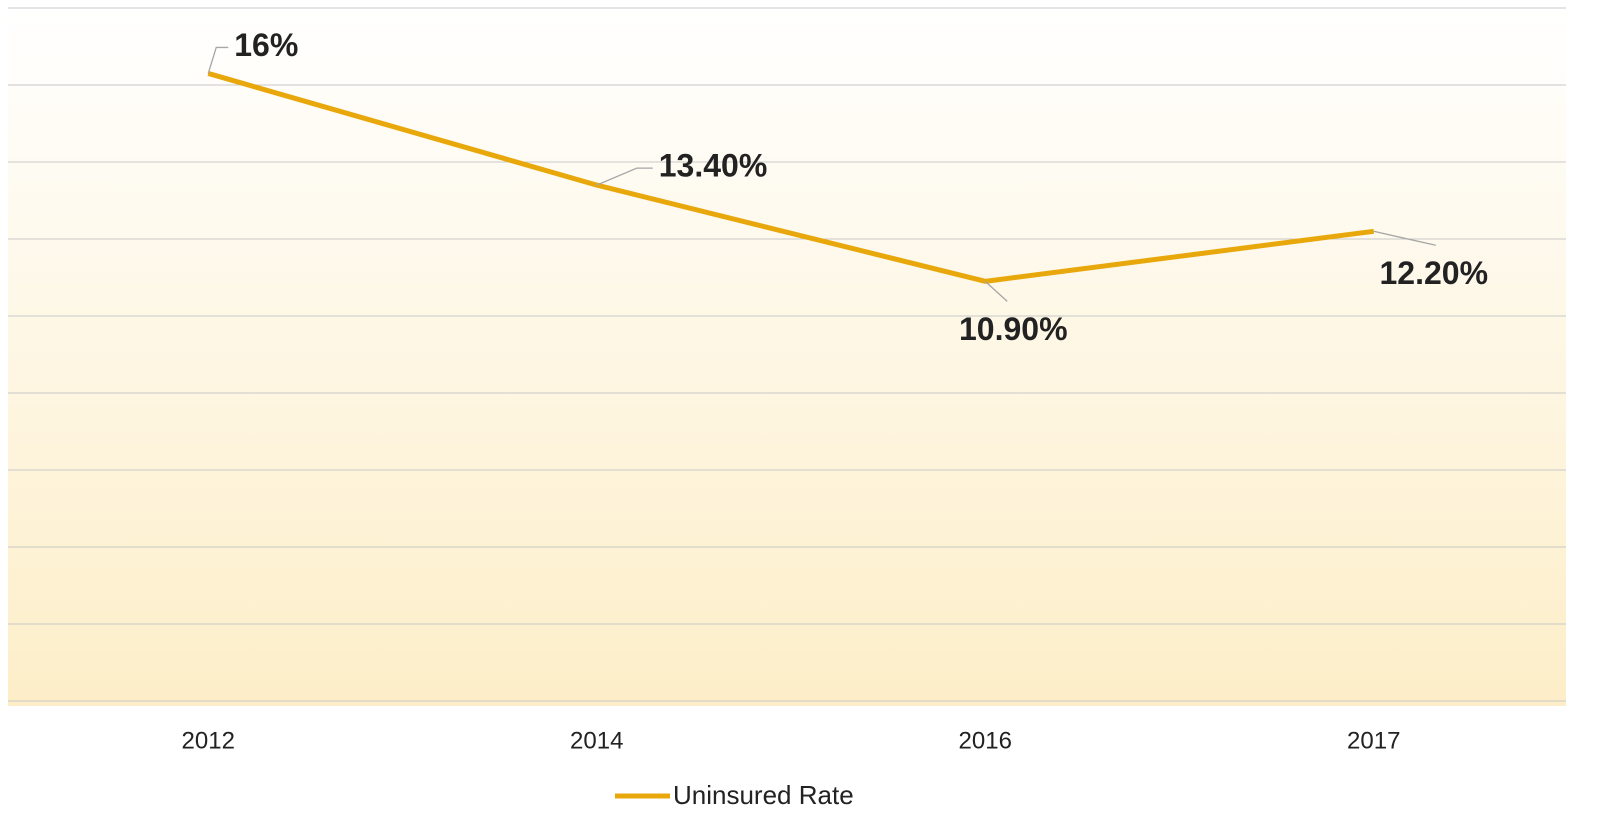  Describe the element at coordinates (266, 45) in the screenshot. I see `data-label: 16%` at that location.